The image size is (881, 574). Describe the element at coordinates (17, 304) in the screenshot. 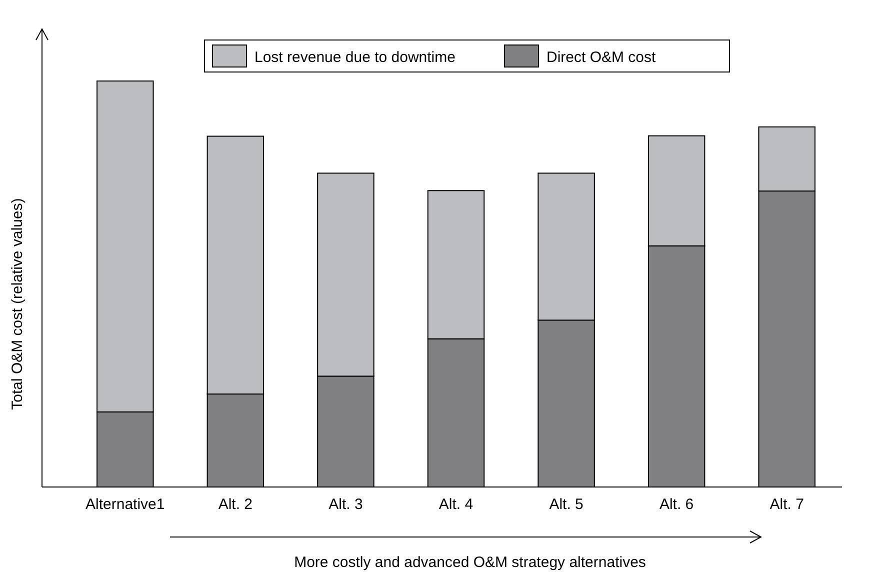

I see `y-axis-title: Total O&M cost (relative values)` at that location.